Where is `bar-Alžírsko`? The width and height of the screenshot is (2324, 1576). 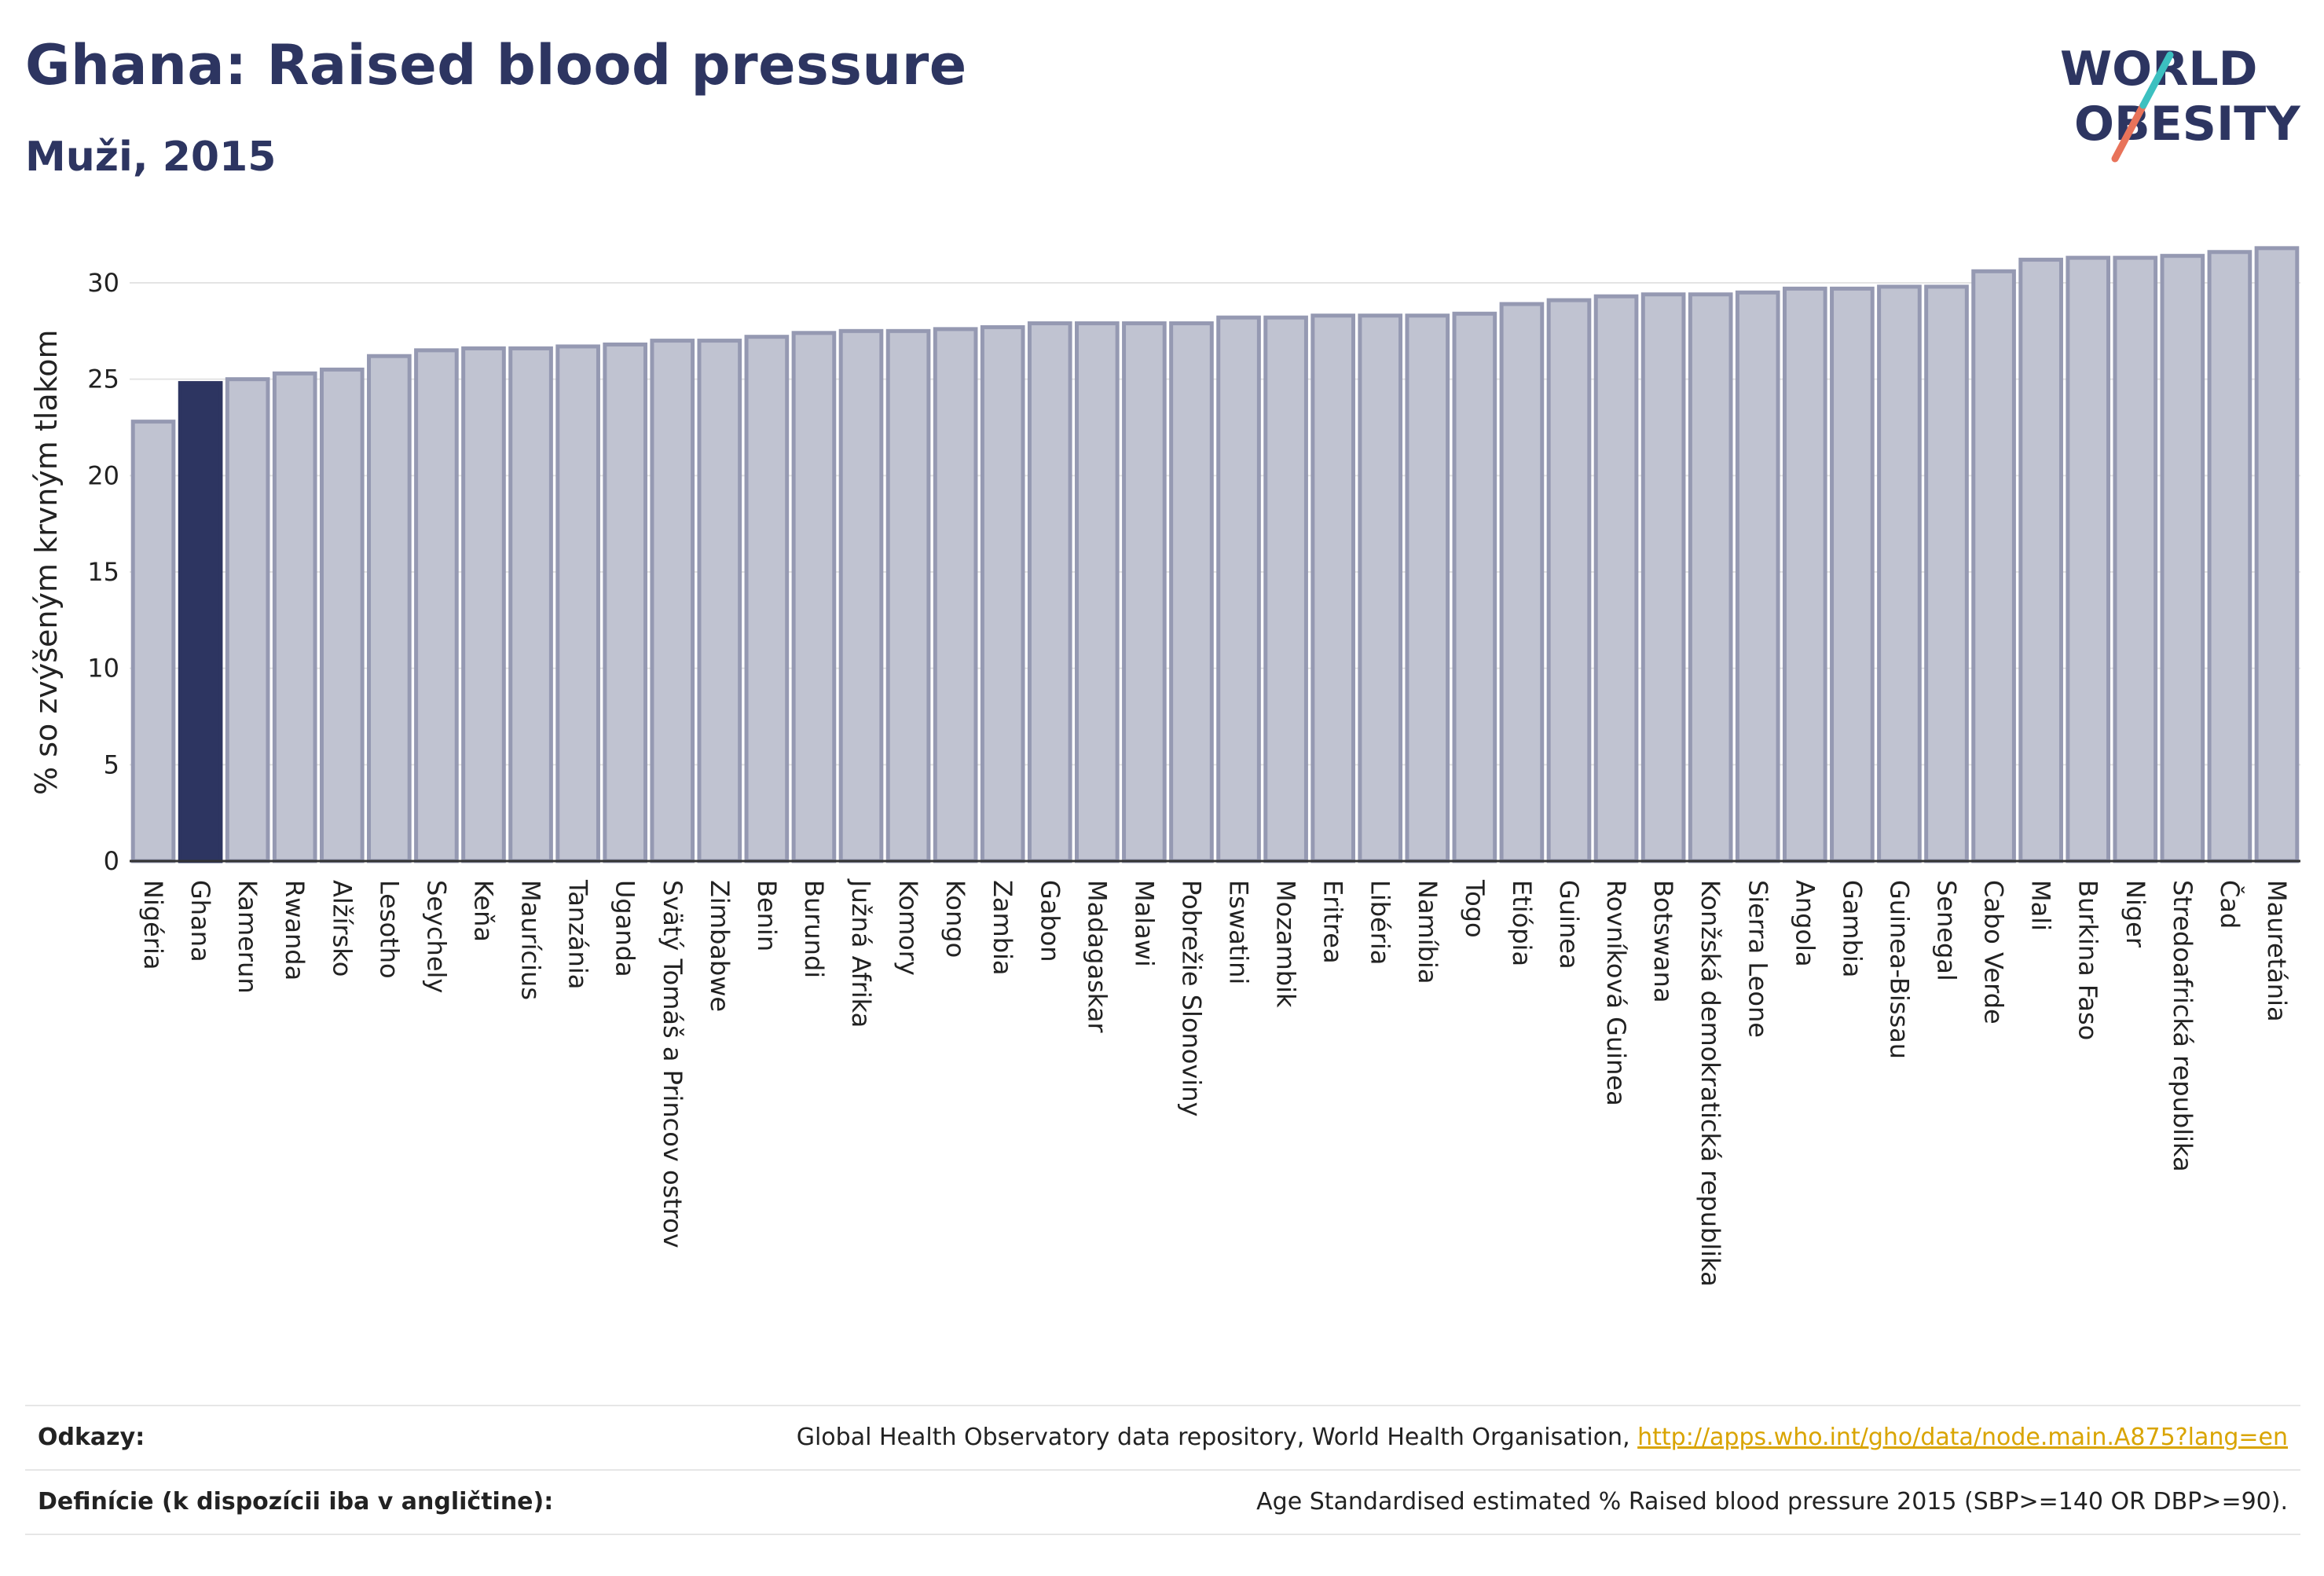 bar-Alžírsko is located at coordinates (342, 615).